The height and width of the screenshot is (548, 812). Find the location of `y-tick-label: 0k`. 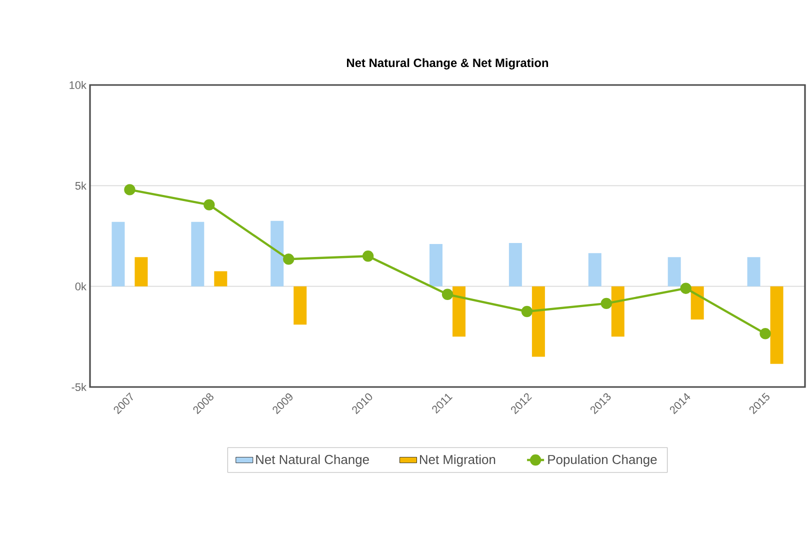

y-tick-label: 0k is located at coordinates (80, 286).